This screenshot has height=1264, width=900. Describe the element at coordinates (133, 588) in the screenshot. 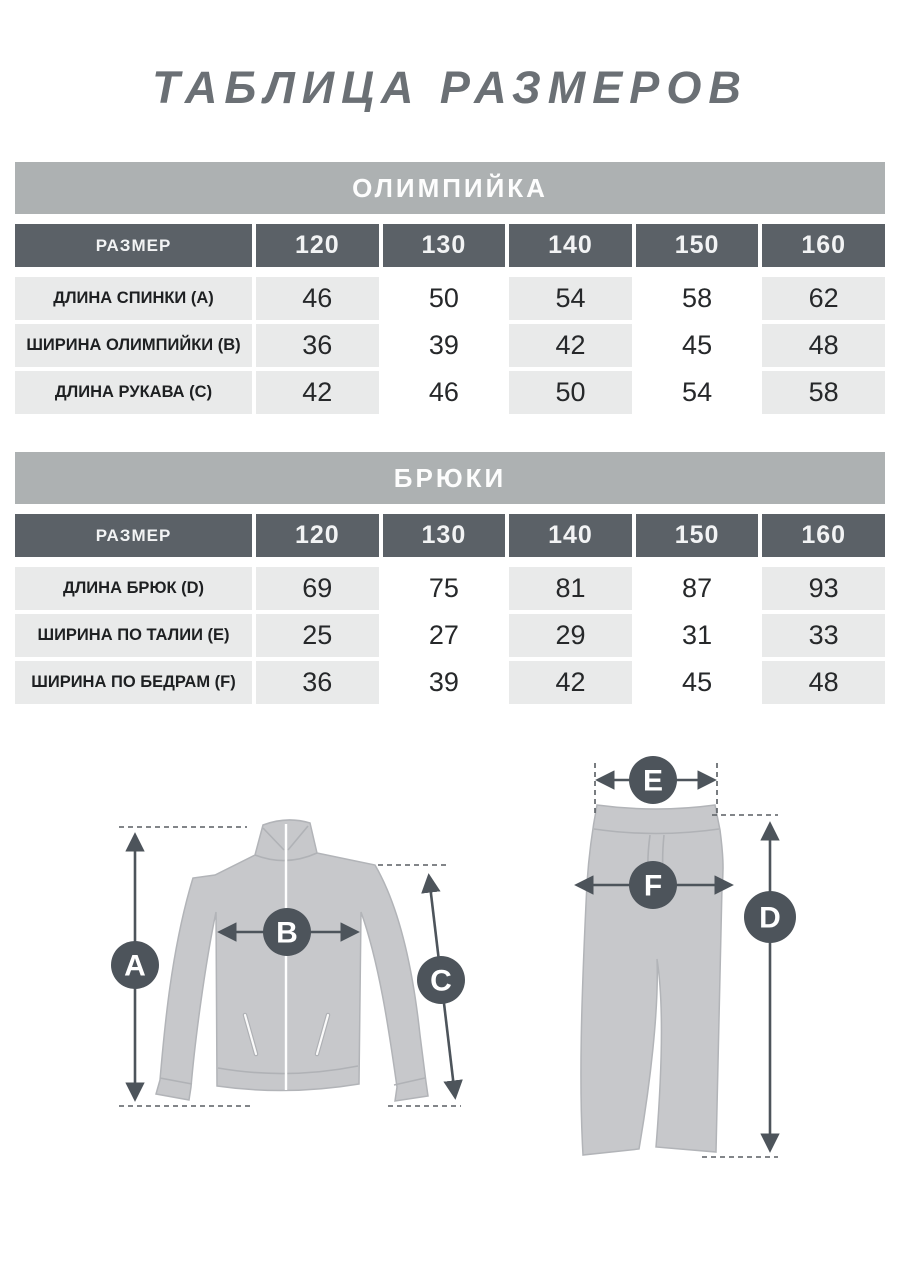

I see `row-label: ДЛИНА БРЮК (D)` at that location.